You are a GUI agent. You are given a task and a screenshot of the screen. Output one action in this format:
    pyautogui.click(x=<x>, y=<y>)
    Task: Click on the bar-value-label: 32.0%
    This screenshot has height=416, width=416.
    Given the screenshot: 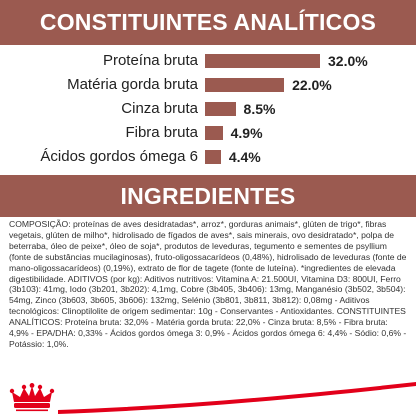 What is the action you would take?
    pyautogui.click(x=348, y=61)
    